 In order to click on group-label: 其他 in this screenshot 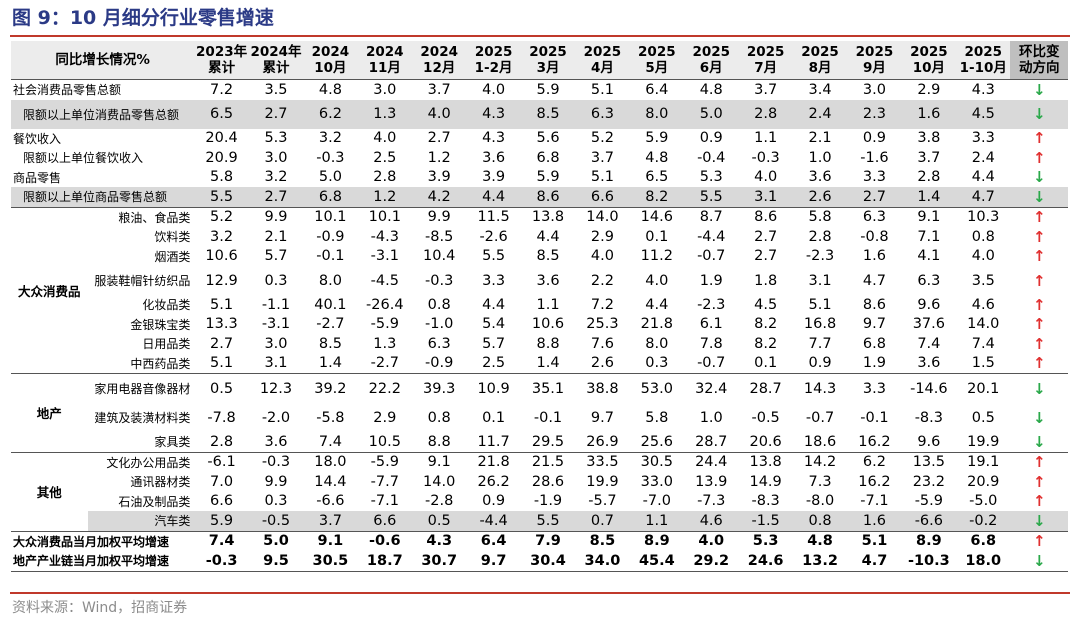, I will do `click(49, 491)`.